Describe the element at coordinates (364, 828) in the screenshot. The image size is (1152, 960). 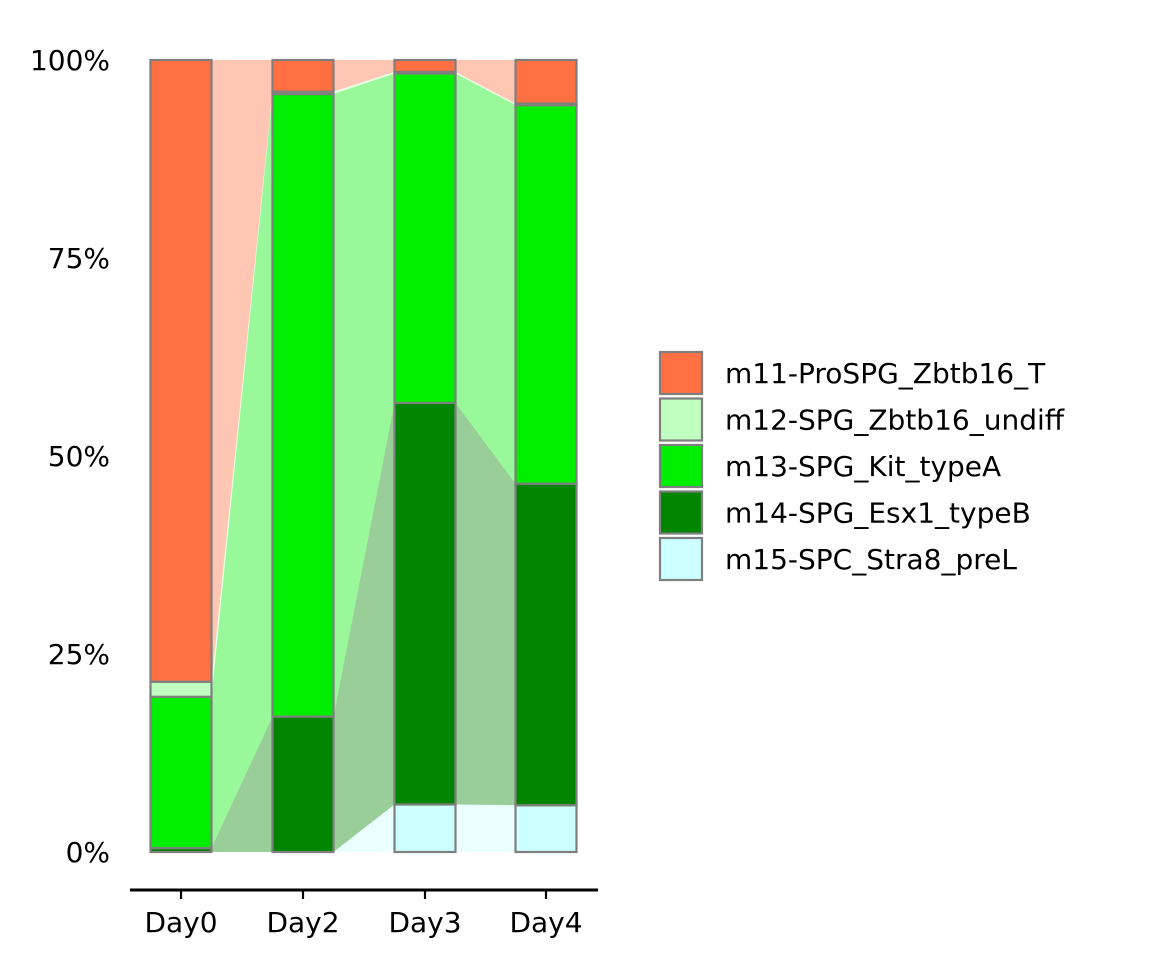
I see `flow-m15-spc-stra8-prel-day2-to-day3` at that location.